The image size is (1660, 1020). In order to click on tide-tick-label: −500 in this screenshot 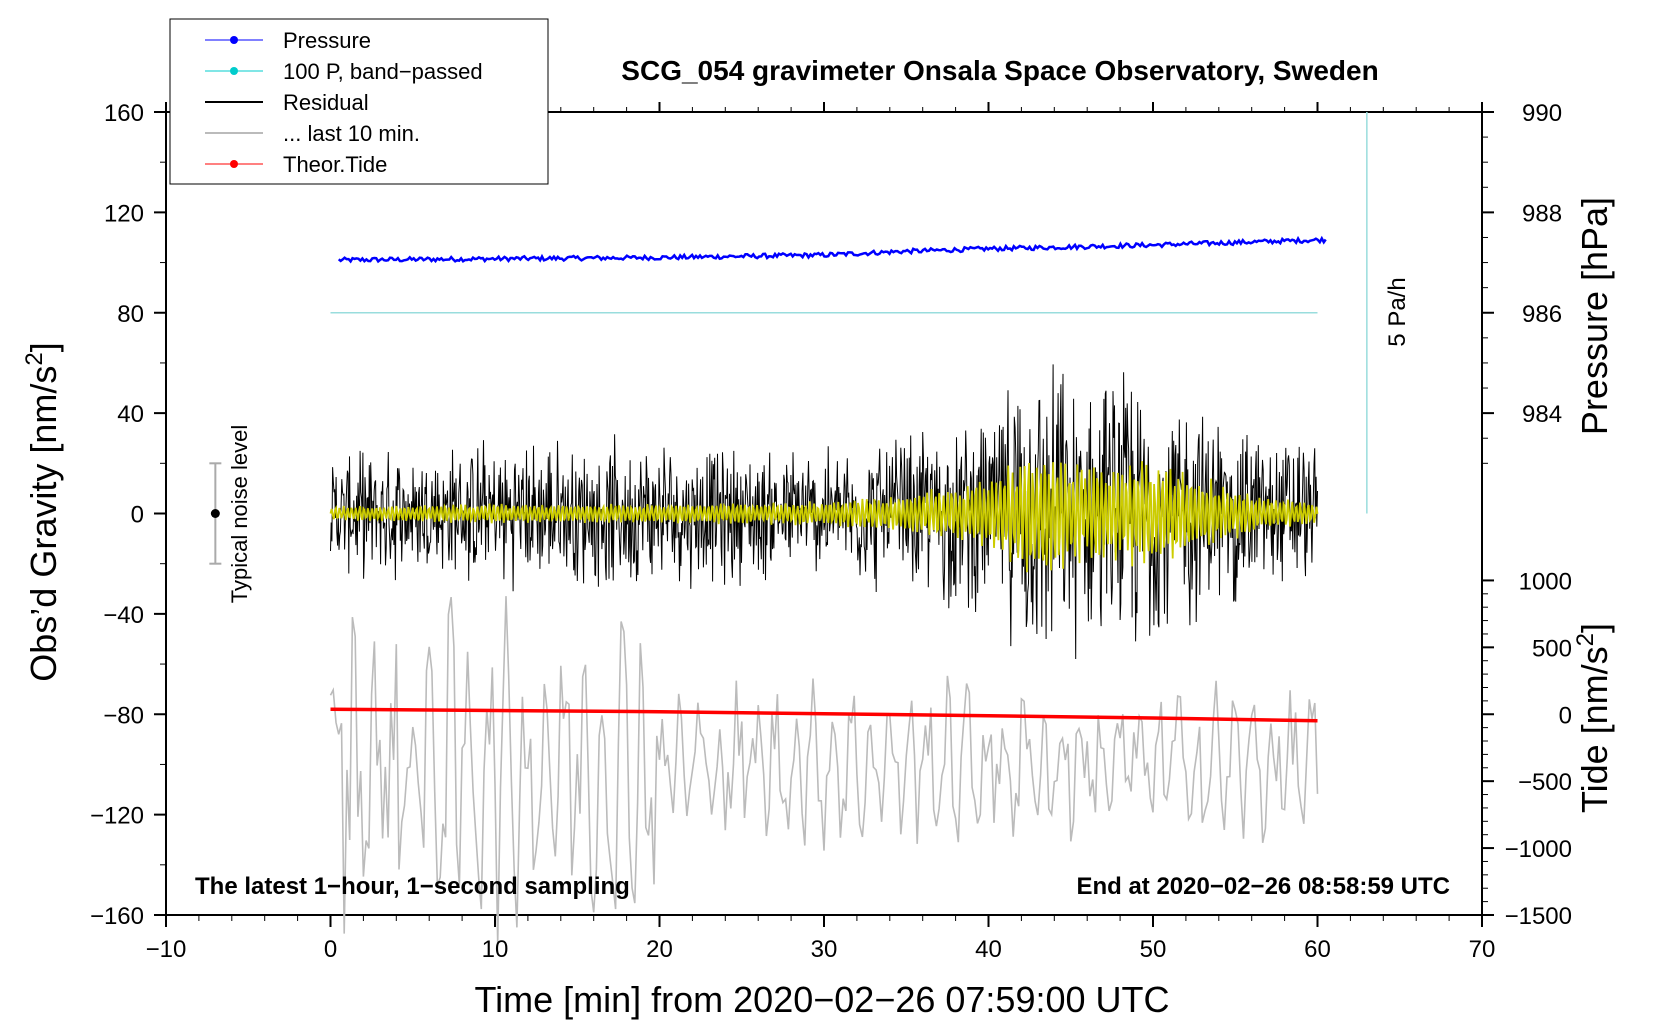, I will do `click(1545, 782)`.